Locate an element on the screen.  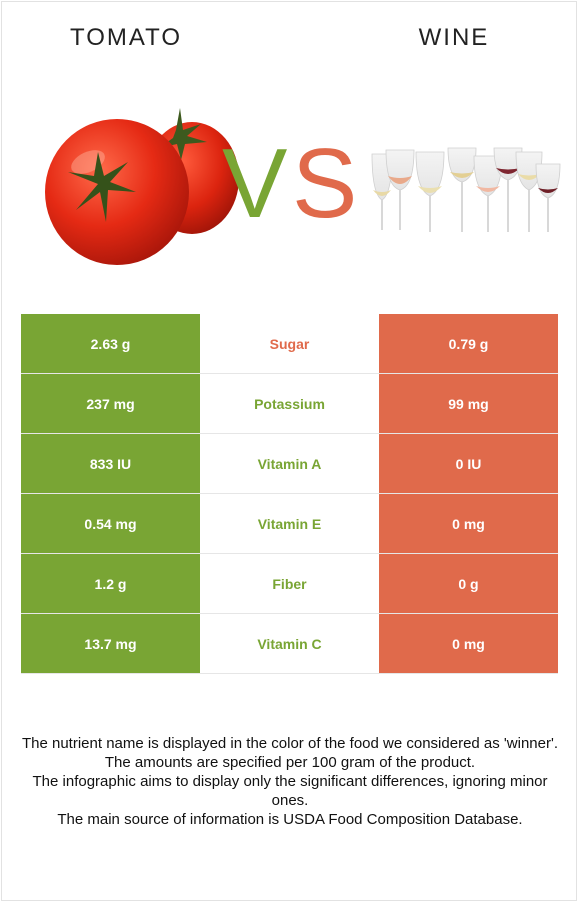
nutrient-name-cell: Vitamin A is located at coordinates (289, 463).